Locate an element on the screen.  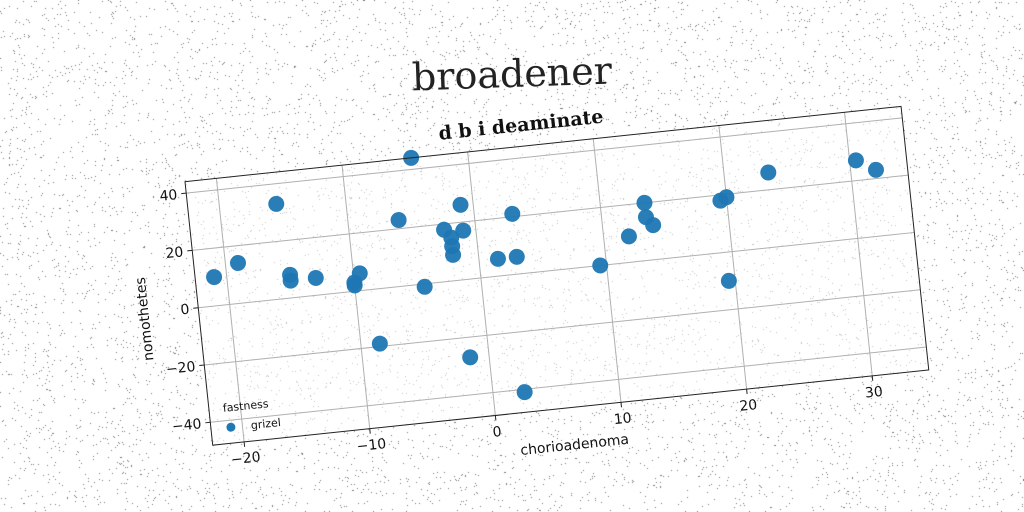
y-tick-label: 40 is located at coordinates (168, 196).